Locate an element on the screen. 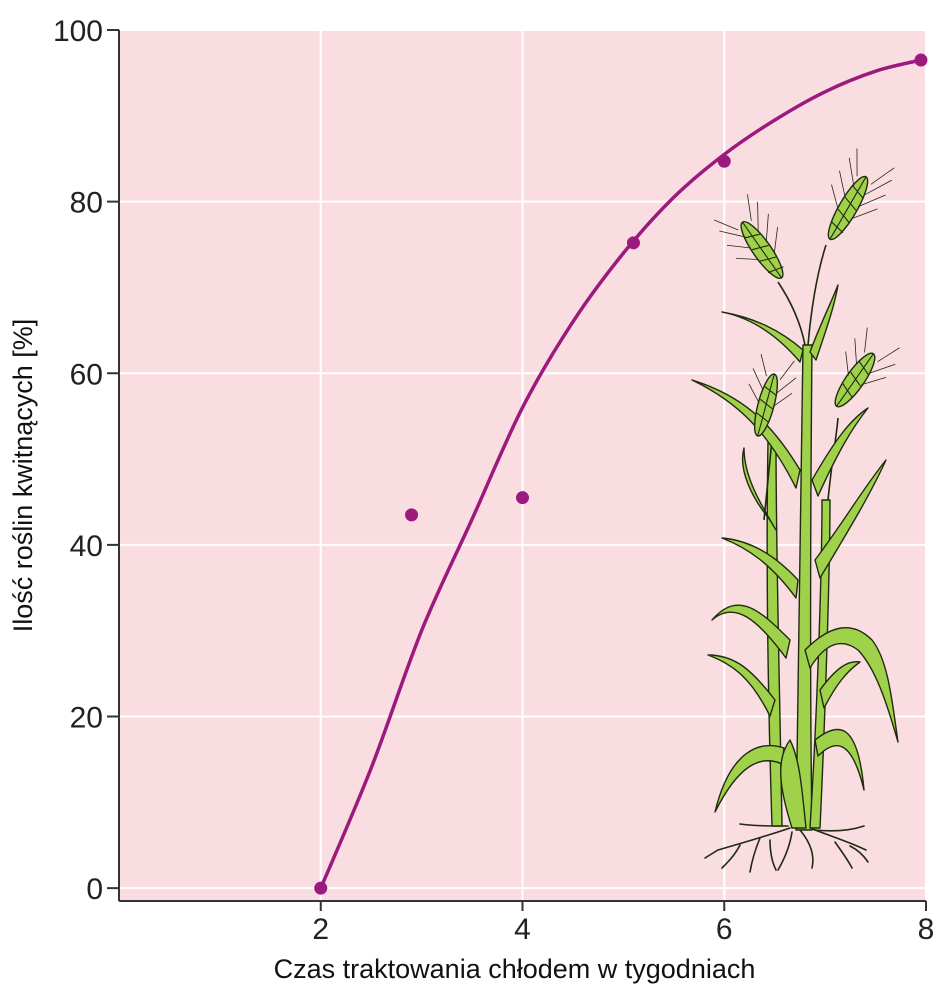 Image resolution: width=938 pixels, height=997 pixels. y-axis-title: Ilość roślin kwitnących [%] is located at coordinates (23, 476).